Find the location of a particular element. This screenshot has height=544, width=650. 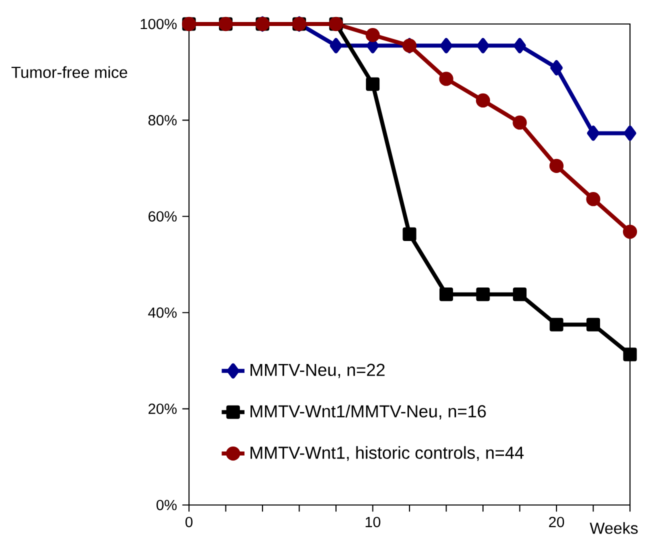

y-tick-label: 40% is located at coordinates (162, 312).